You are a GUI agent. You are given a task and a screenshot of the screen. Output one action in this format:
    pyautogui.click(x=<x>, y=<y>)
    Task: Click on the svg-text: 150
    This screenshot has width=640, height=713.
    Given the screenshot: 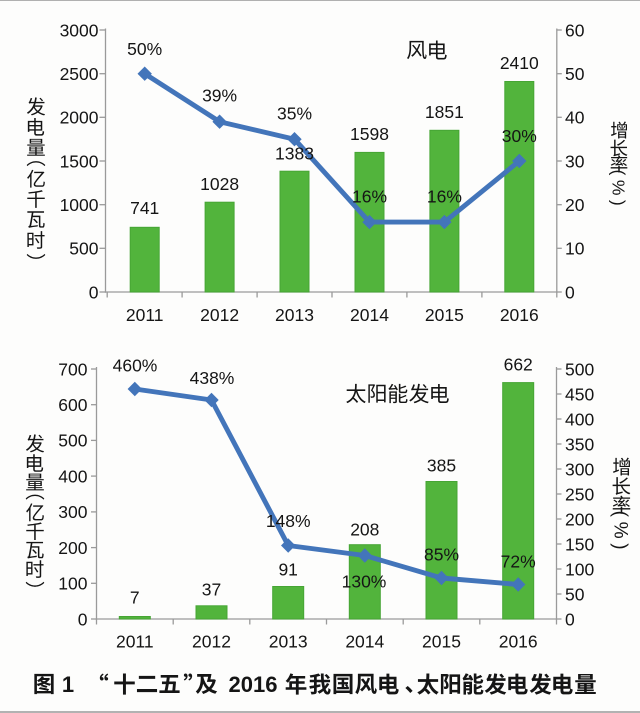 What is the action you would take?
    pyautogui.click(x=579, y=544)
    